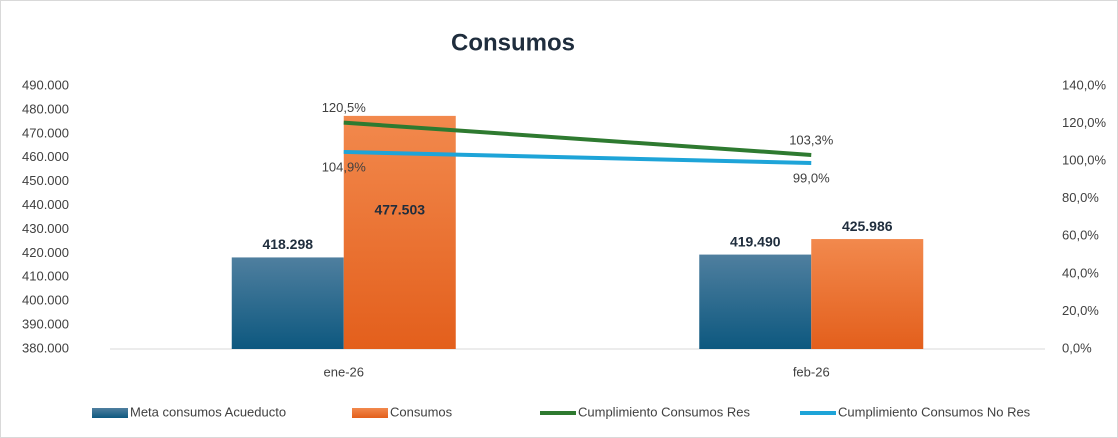 This screenshot has height=438, width=1118. What do you see at coordinates (1084, 122) in the screenshot?
I see `y2-tick-label: 120,0%` at bounding box center [1084, 122].